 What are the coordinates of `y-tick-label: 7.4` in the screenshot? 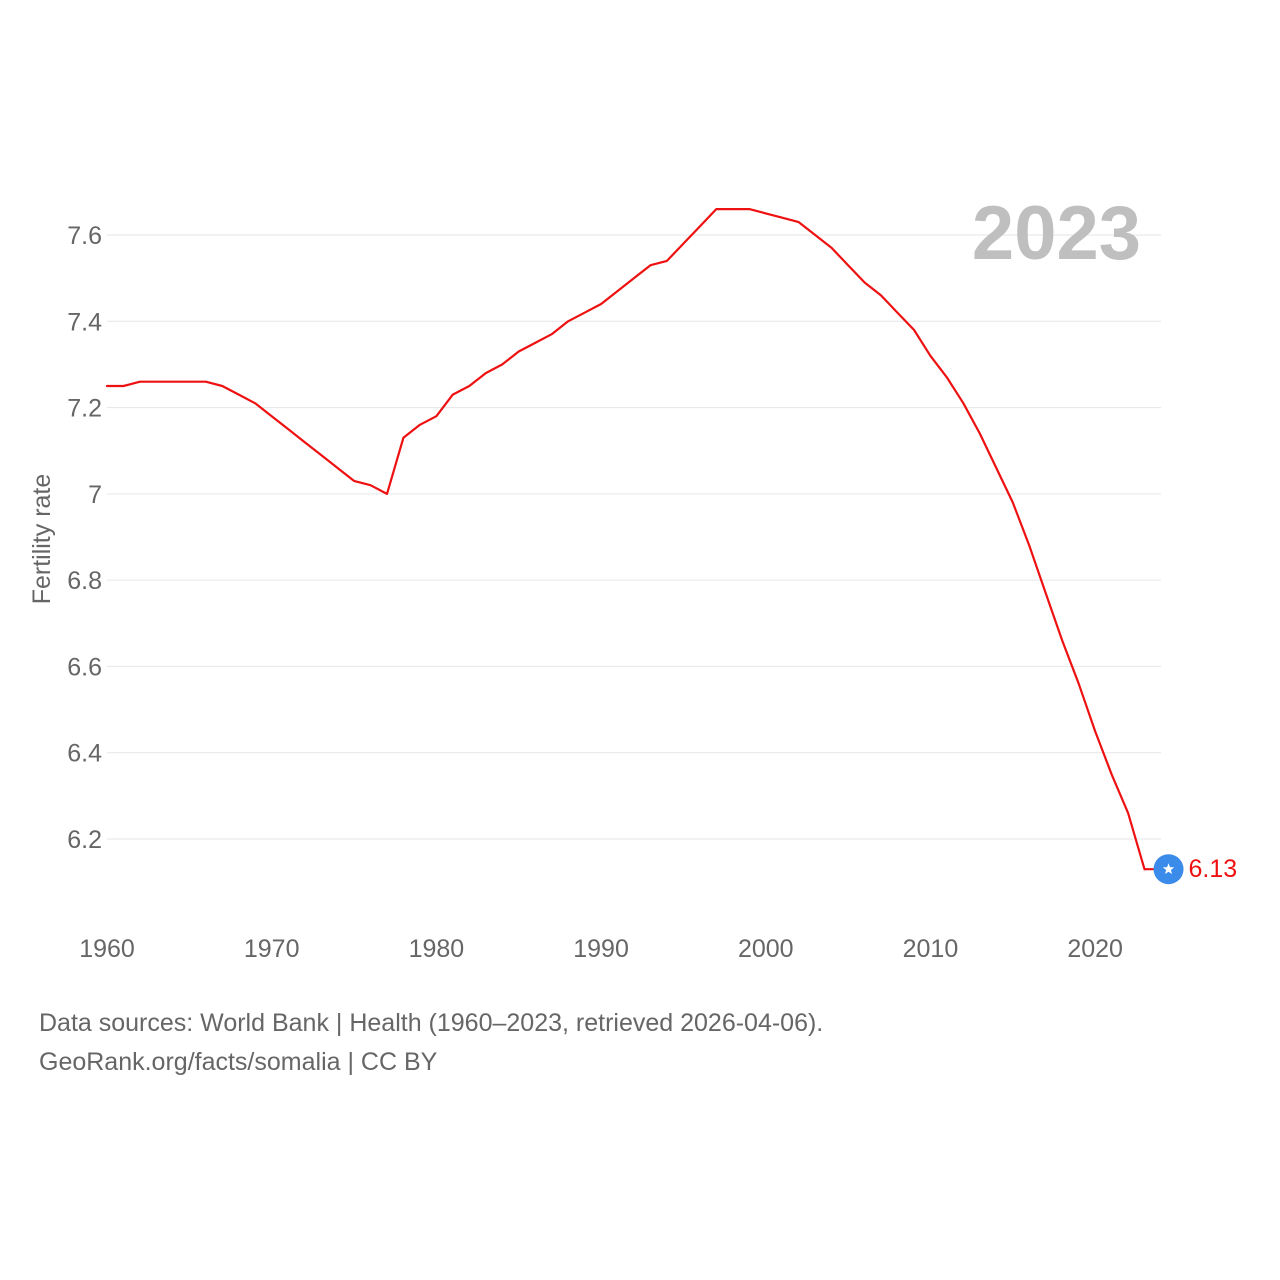 It's located at (84, 322).